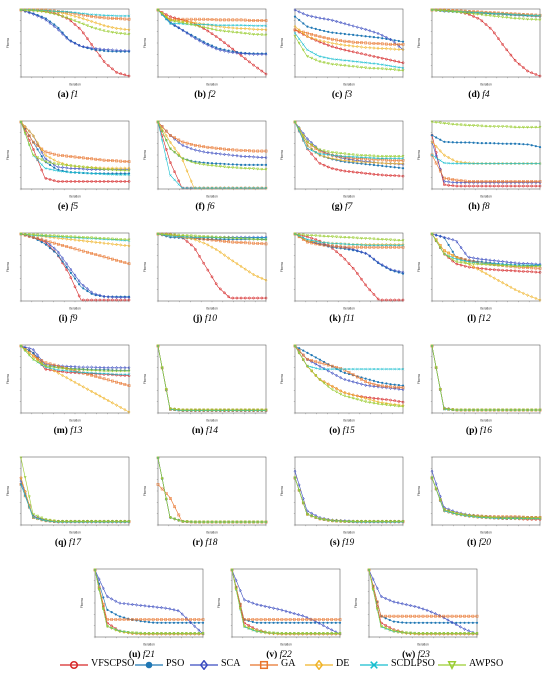 This screenshot has height=681, width=550. I want to click on series-line-sca, so click(74, 501).